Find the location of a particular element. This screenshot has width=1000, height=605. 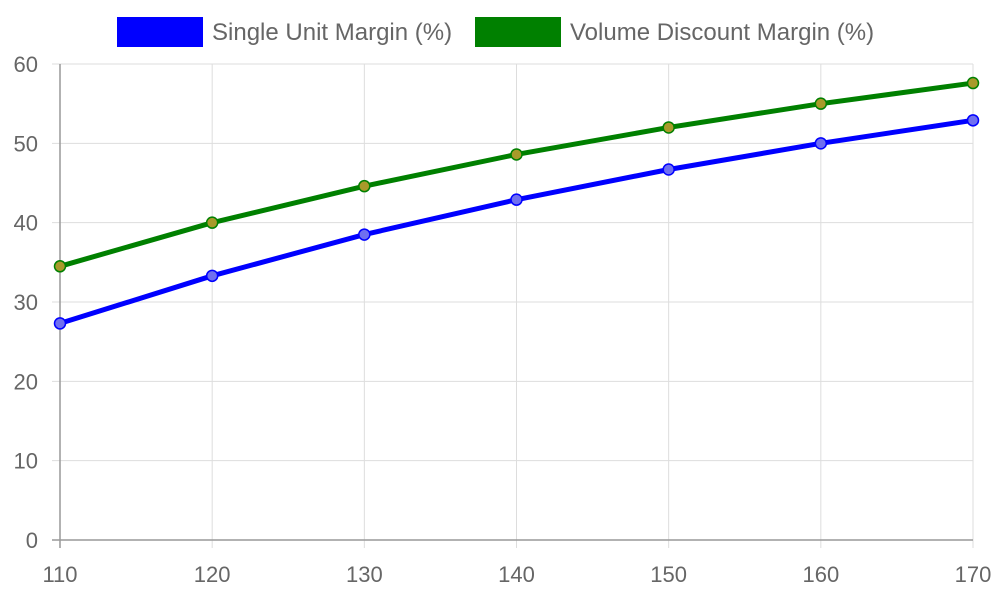

x-tick-label: 140 is located at coordinates (516, 574).